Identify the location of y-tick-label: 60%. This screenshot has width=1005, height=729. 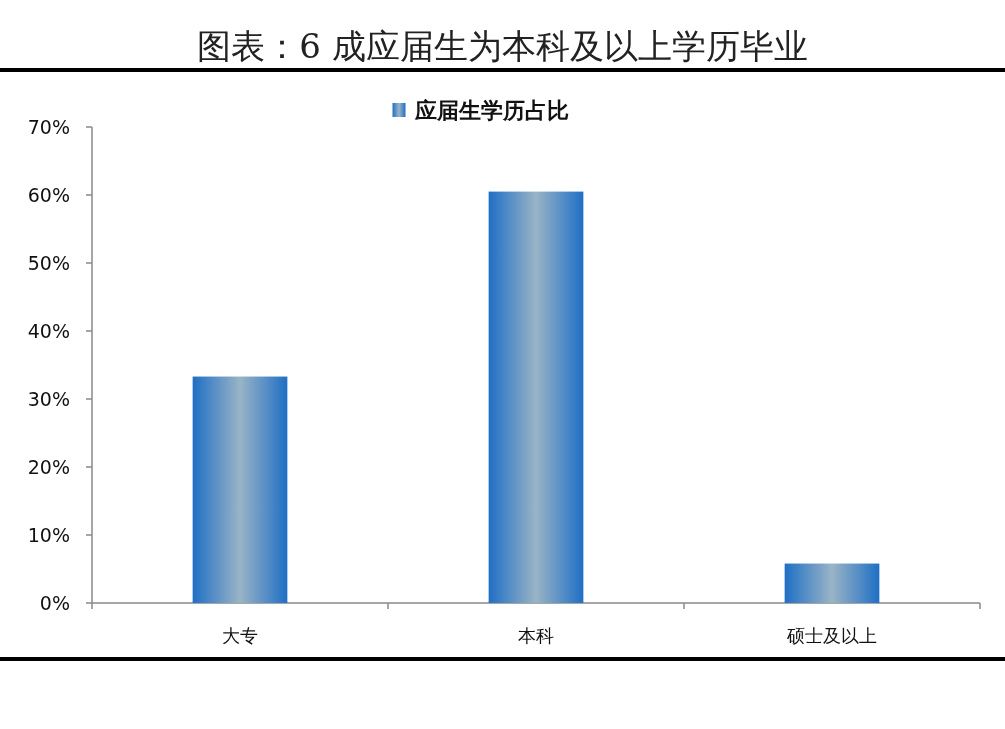
(48, 195).